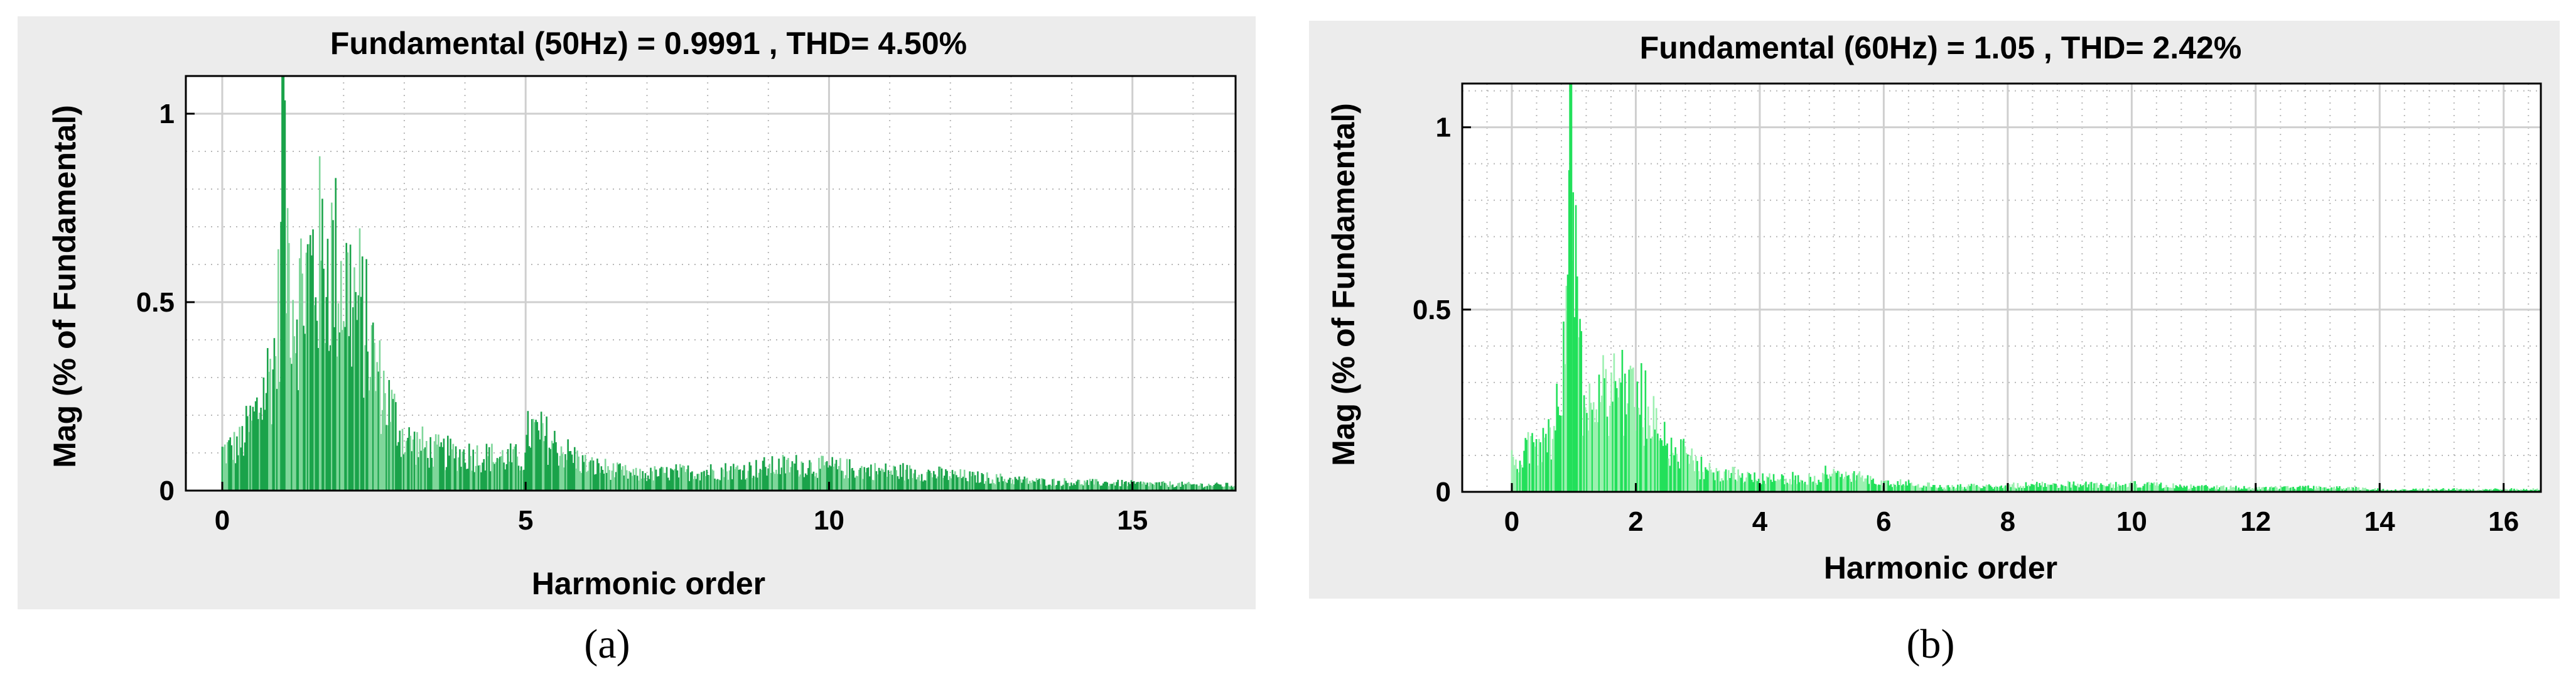 This screenshot has height=696, width=2576. I want to click on x-tick-label: 14, so click(2379, 522).